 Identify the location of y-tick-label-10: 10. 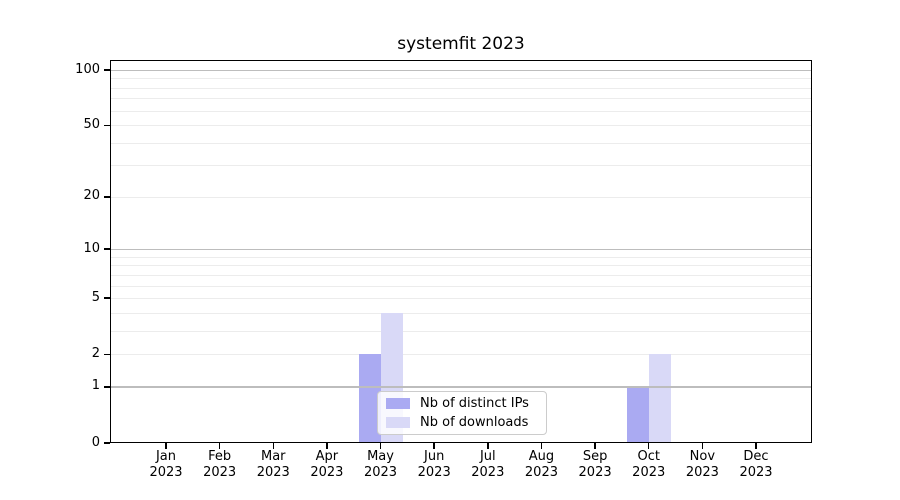
(91, 248).